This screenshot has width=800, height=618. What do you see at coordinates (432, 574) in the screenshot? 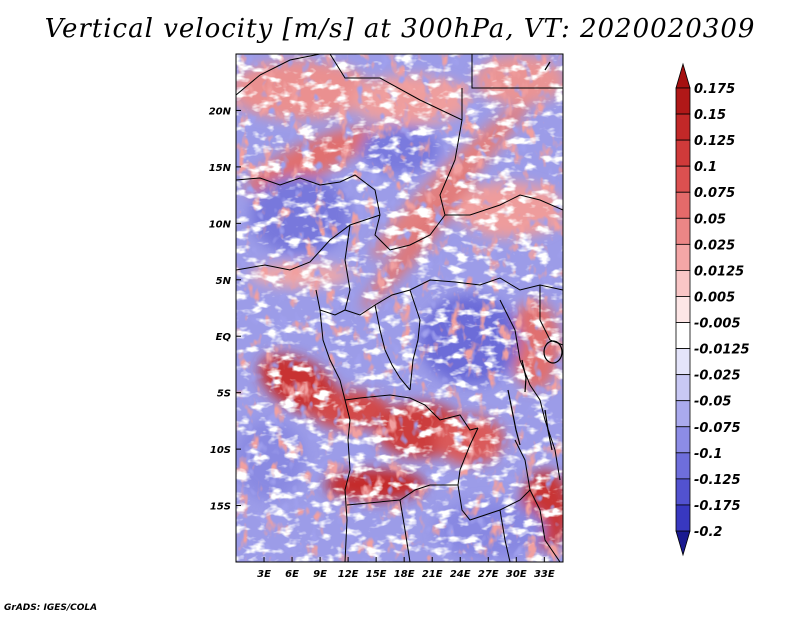
I see `lon-tick-label: 21E` at bounding box center [432, 574].